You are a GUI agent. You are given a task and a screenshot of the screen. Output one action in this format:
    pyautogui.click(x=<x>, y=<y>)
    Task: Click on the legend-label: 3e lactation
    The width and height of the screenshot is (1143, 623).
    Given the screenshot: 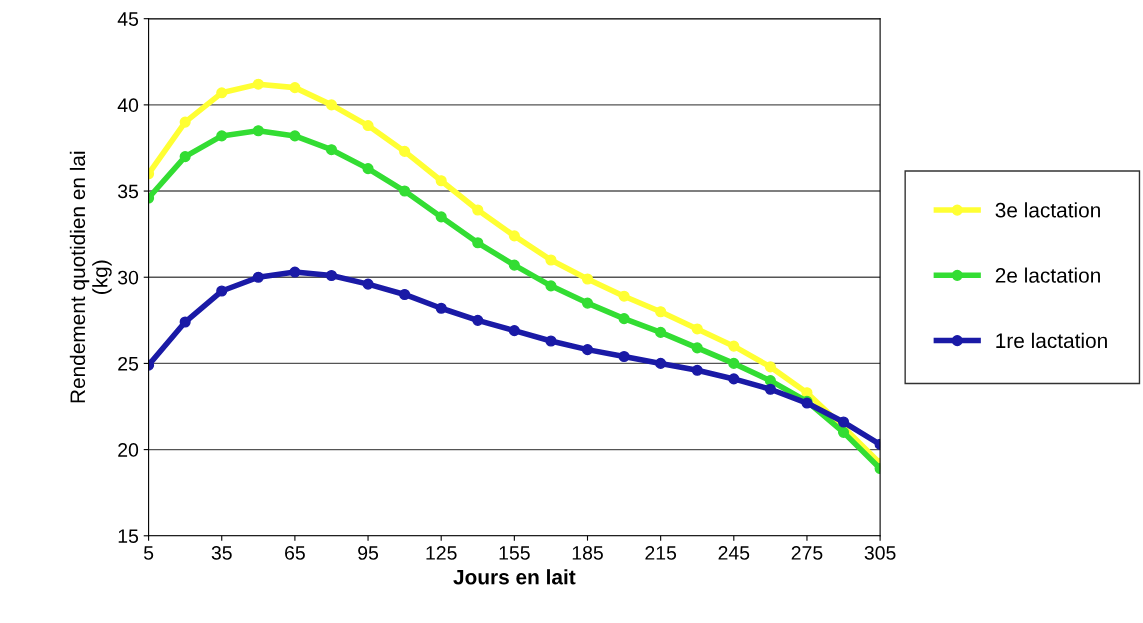 What is the action you would take?
    pyautogui.click(x=1047, y=210)
    